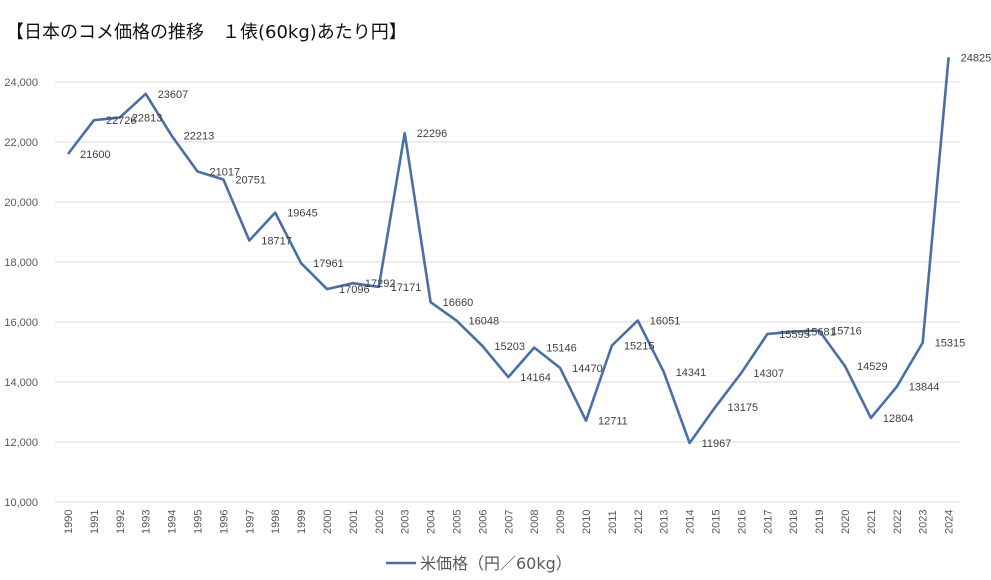 The width and height of the screenshot is (991, 580). What do you see at coordinates (950, 522) in the screenshot?
I see `x-tick-label: 2024` at bounding box center [950, 522].